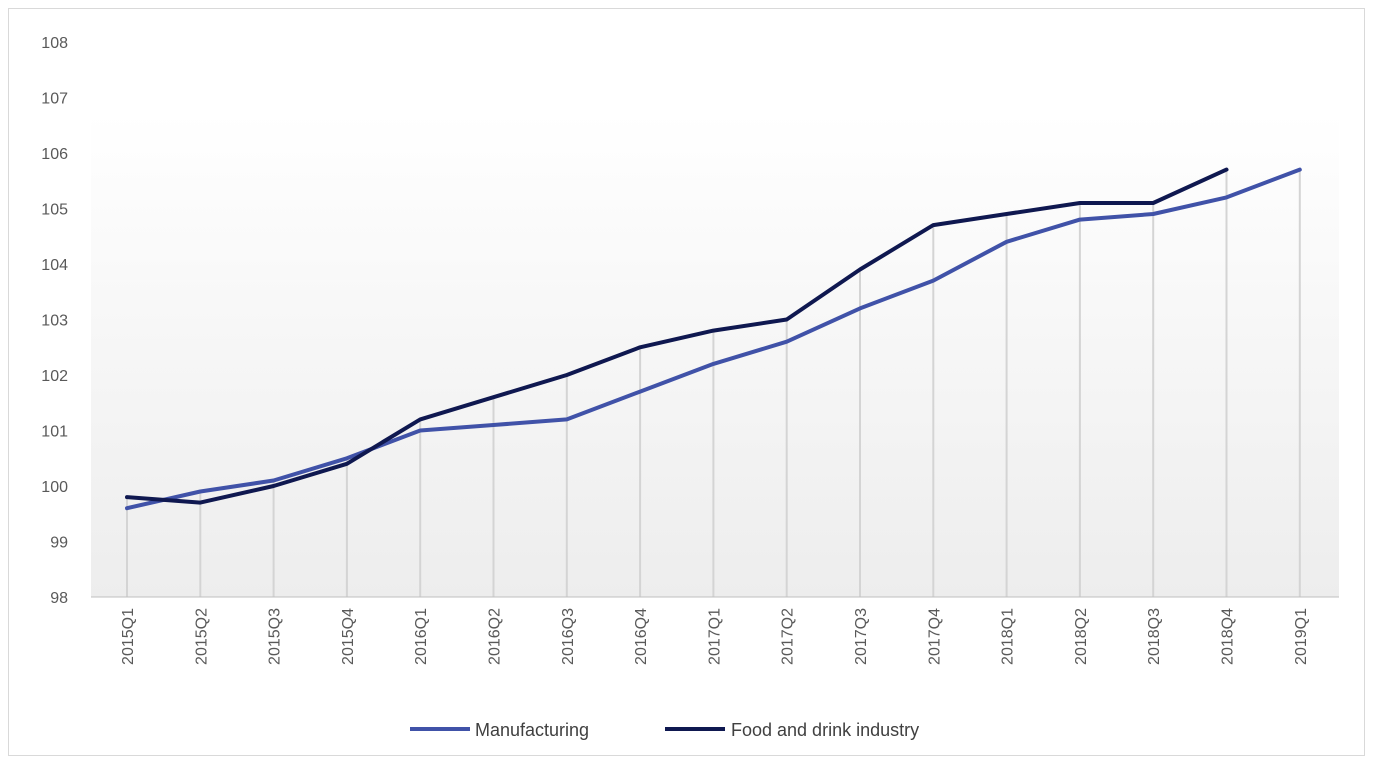  What do you see at coordinates (54, 154) in the screenshot?
I see `y-tick-label: 106` at bounding box center [54, 154].